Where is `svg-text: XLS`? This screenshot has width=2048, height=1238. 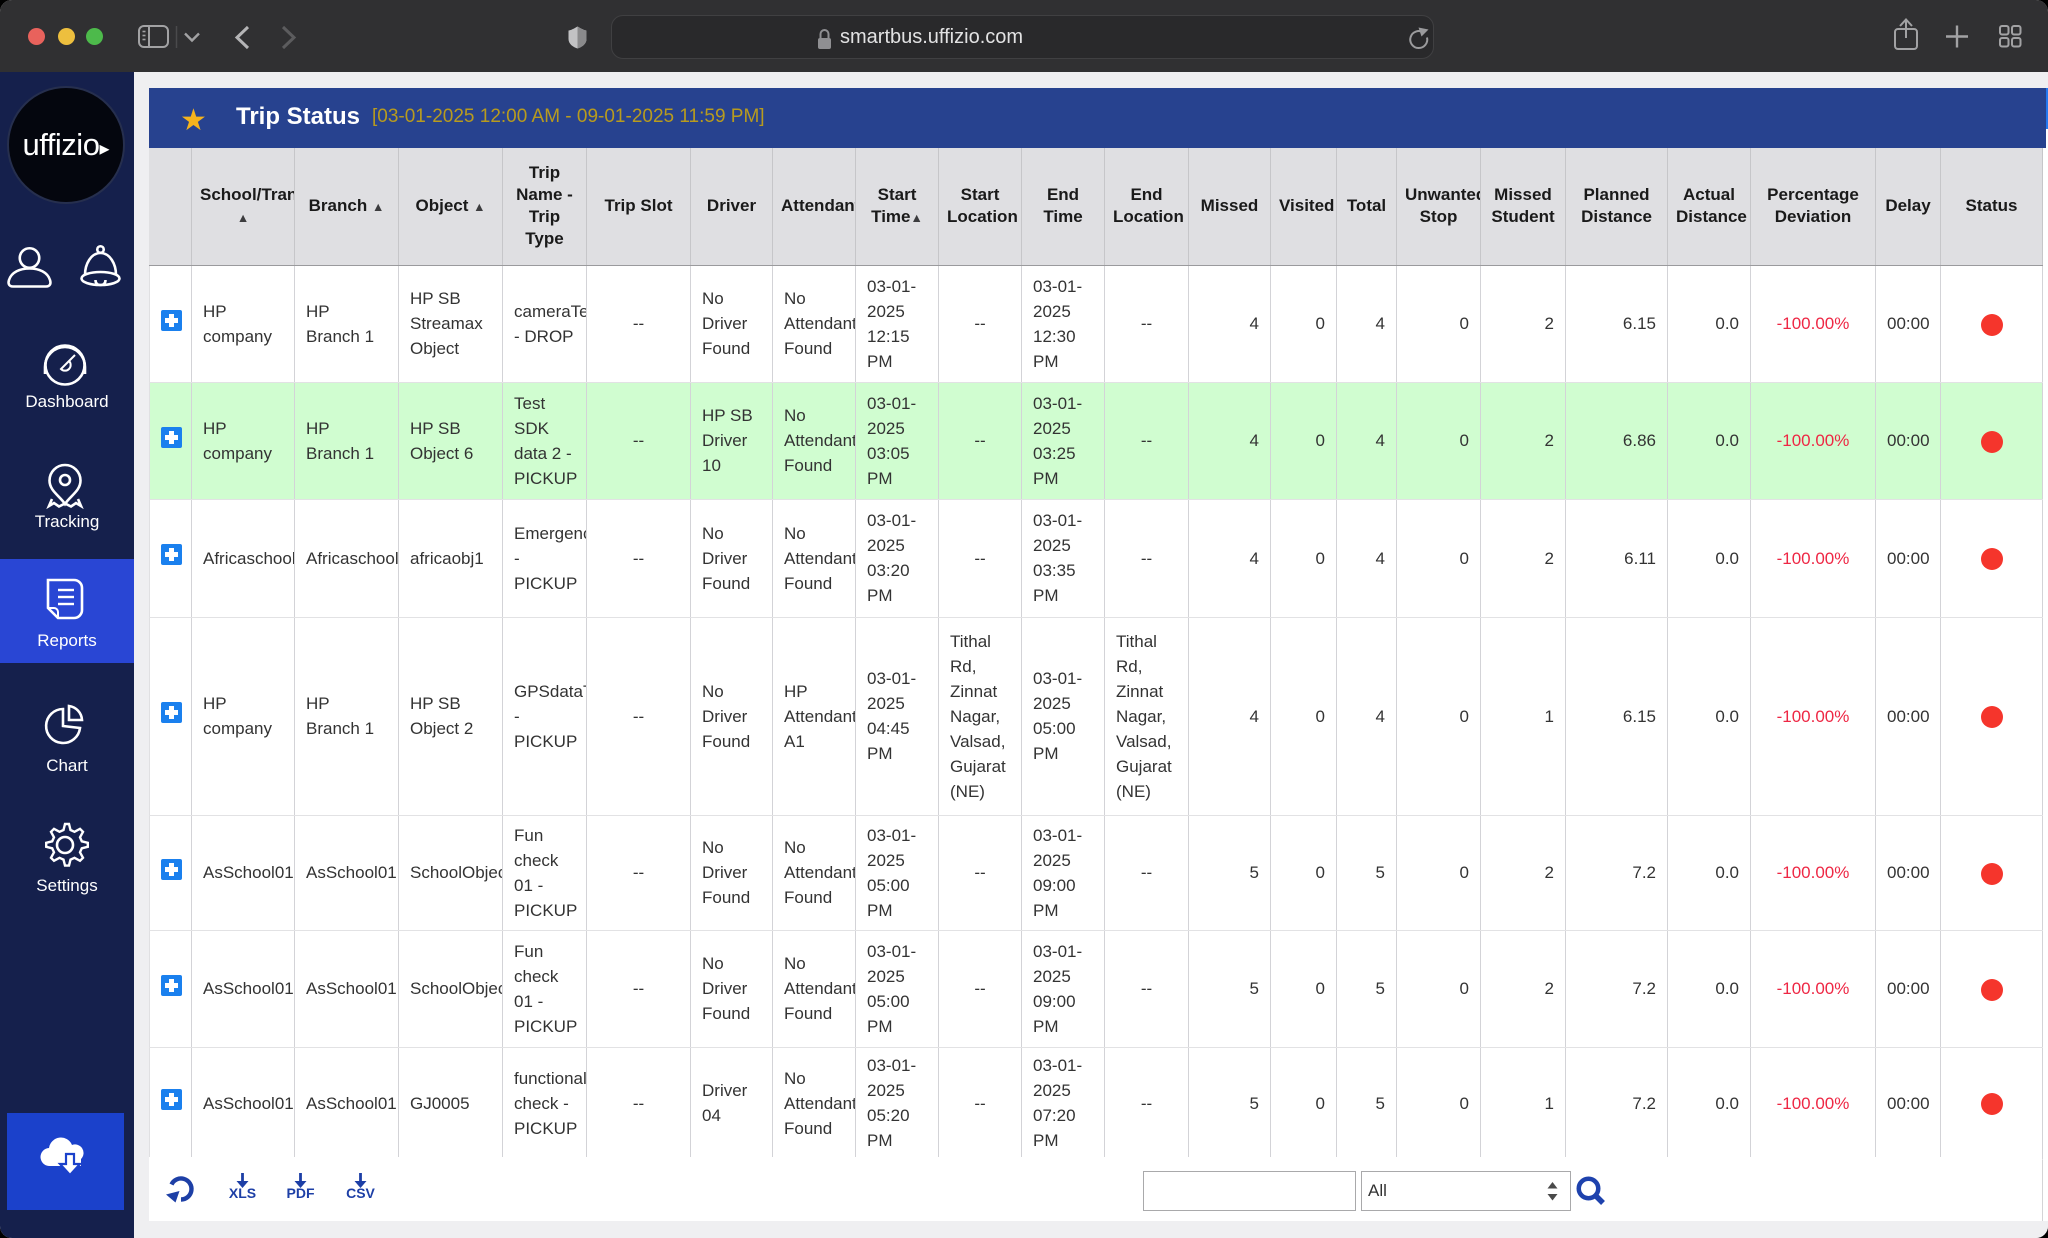
svg-text: XLS is located at coordinates (242, 1193).